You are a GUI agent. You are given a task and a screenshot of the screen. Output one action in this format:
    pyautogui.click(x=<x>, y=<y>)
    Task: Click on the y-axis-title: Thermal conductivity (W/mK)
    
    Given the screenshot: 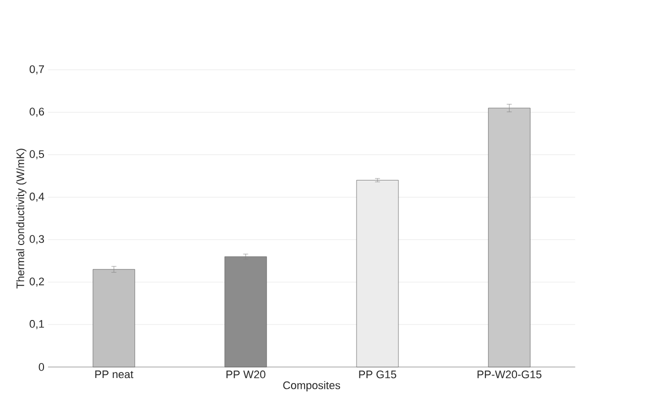 What is the action you would take?
    pyautogui.click(x=21, y=218)
    